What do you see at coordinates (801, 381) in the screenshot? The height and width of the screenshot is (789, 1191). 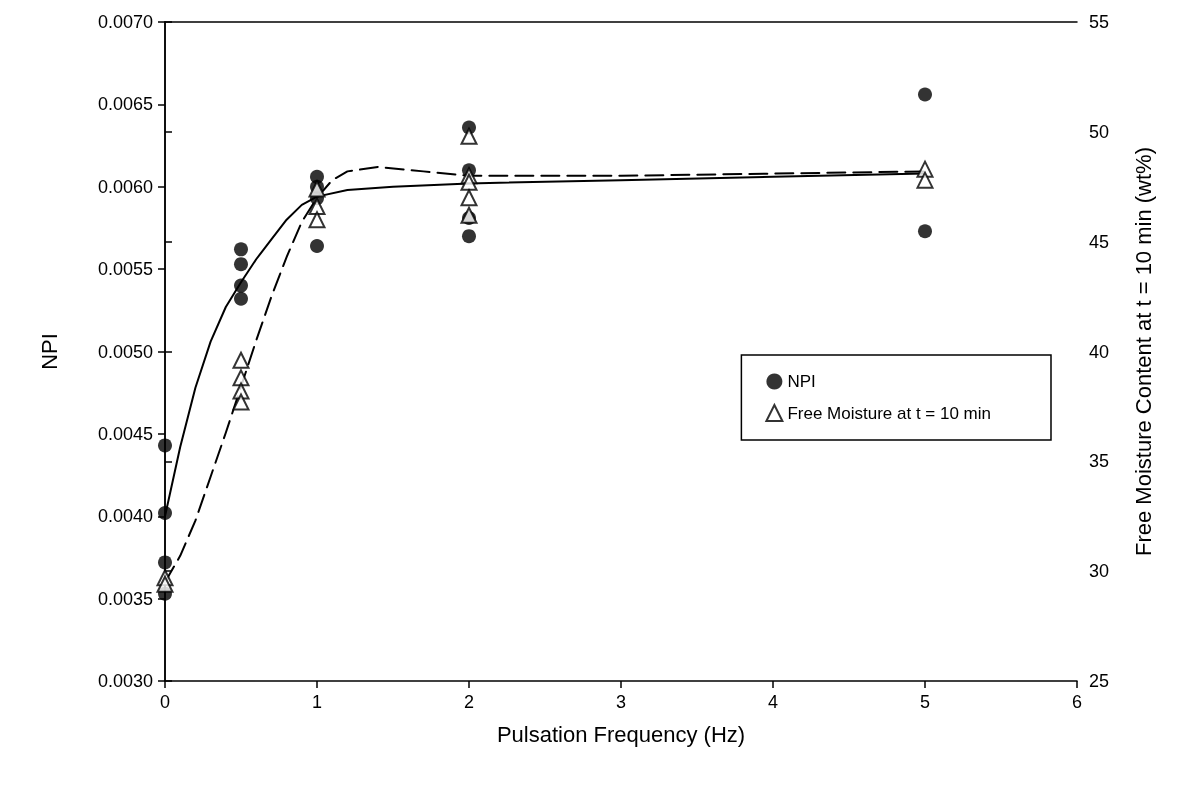 I see `legend-label: NPI` at bounding box center [801, 381].